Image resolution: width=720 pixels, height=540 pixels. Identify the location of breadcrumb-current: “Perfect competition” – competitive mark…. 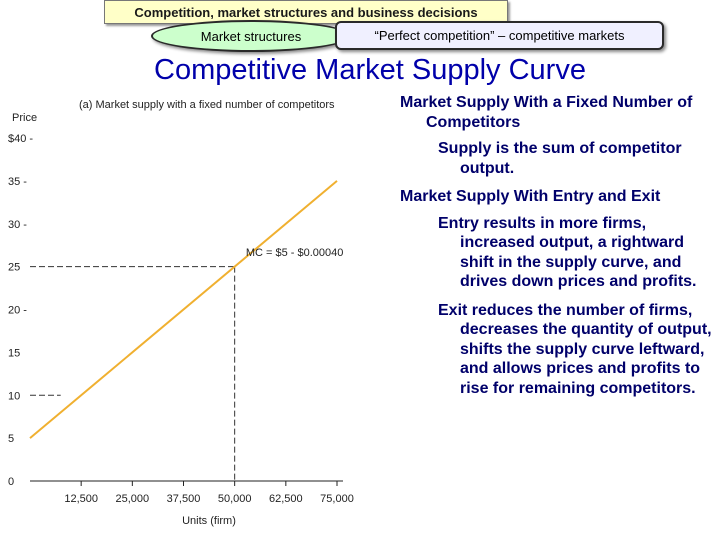
(499, 35).